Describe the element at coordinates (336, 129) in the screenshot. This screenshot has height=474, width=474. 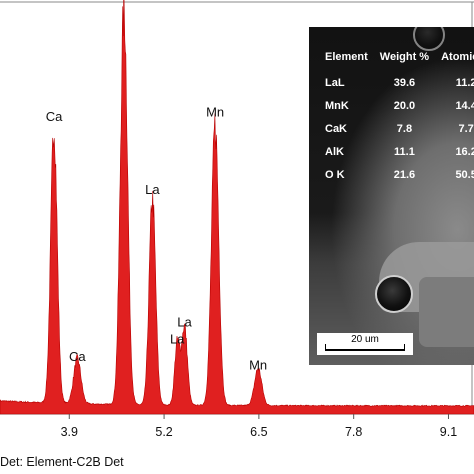
I see `cell-element: CaK` at that location.